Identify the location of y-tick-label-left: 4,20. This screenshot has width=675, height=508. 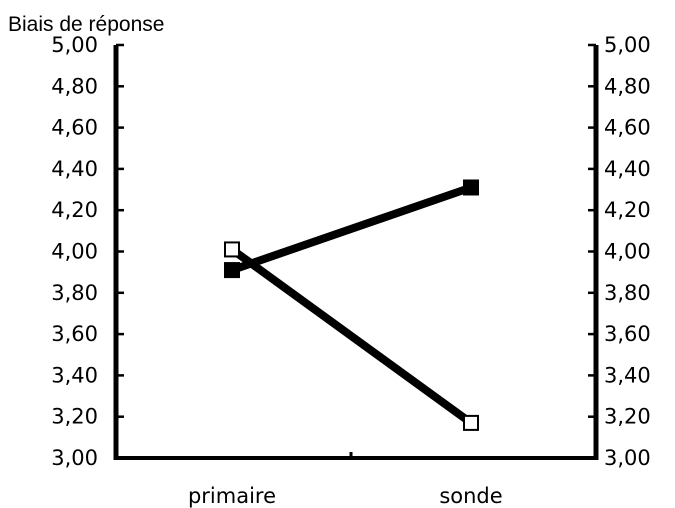
(74, 210).